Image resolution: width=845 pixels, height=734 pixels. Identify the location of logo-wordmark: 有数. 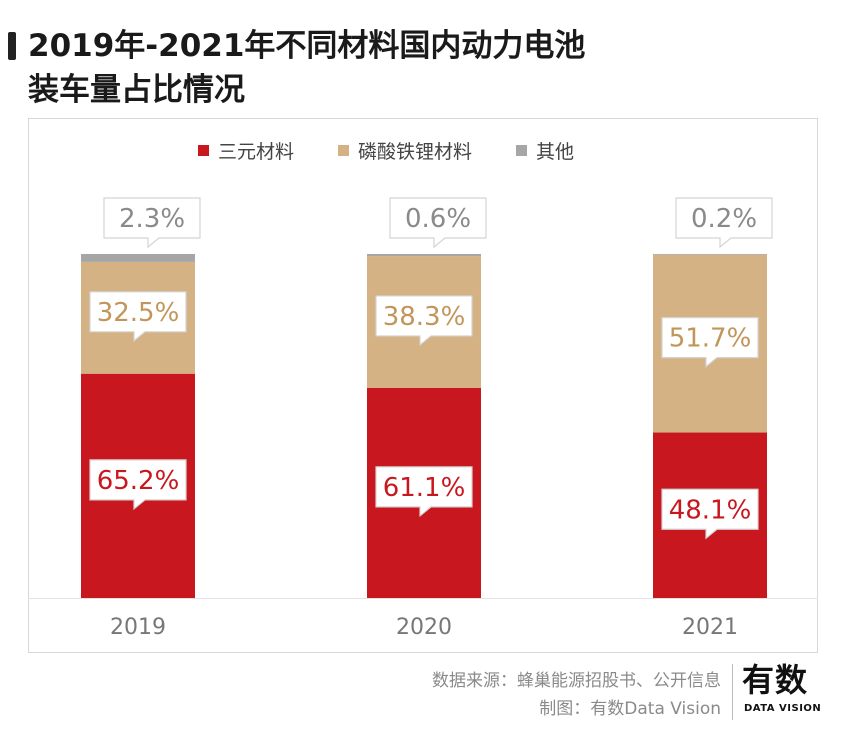
(775, 680).